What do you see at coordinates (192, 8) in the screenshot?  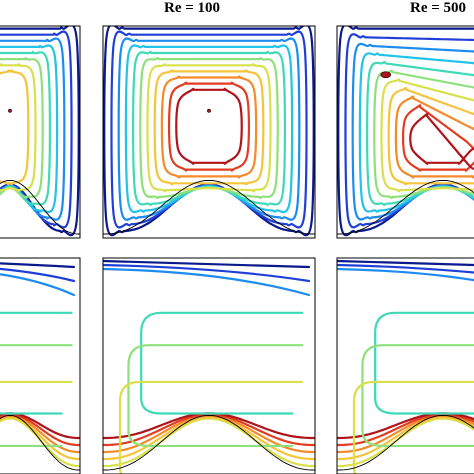 I see `column-label-re100: Re = 100` at bounding box center [192, 8].